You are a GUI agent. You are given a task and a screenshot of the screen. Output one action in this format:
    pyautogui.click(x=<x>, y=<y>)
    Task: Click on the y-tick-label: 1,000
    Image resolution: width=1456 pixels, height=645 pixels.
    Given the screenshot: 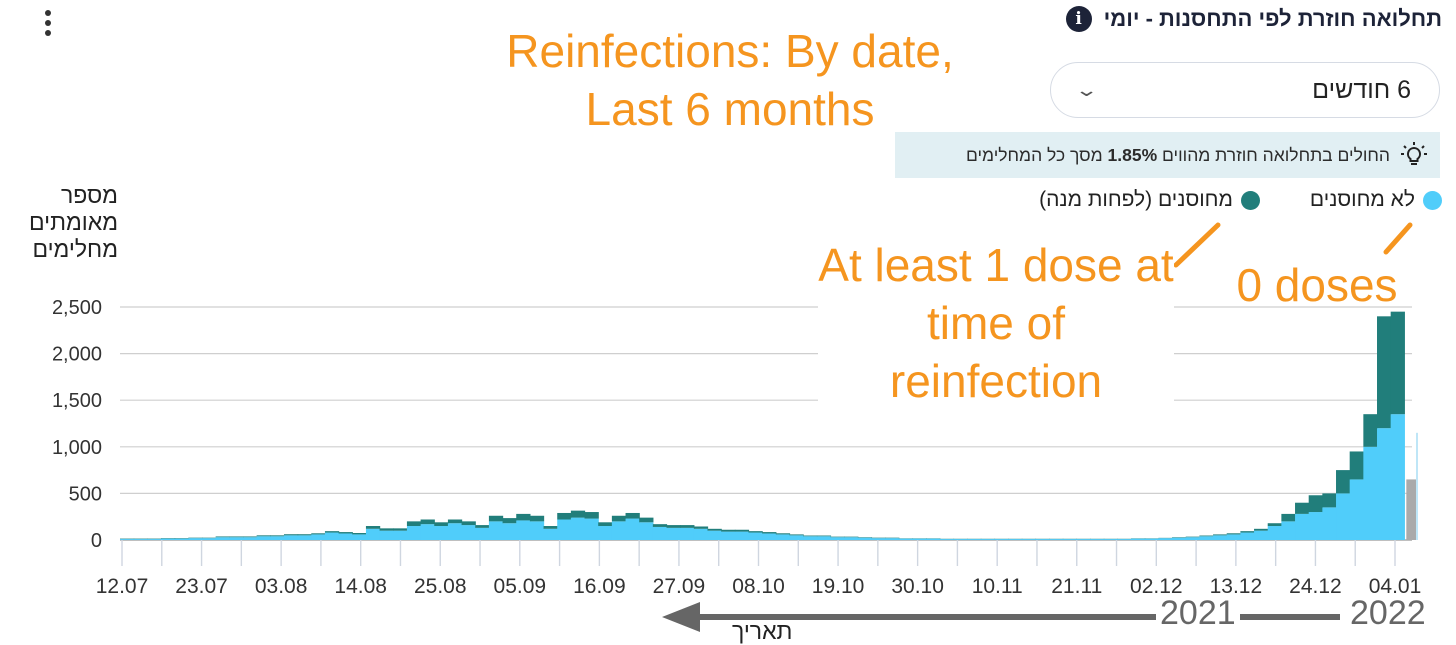 What is the action you would take?
    pyautogui.click(x=77, y=448)
    